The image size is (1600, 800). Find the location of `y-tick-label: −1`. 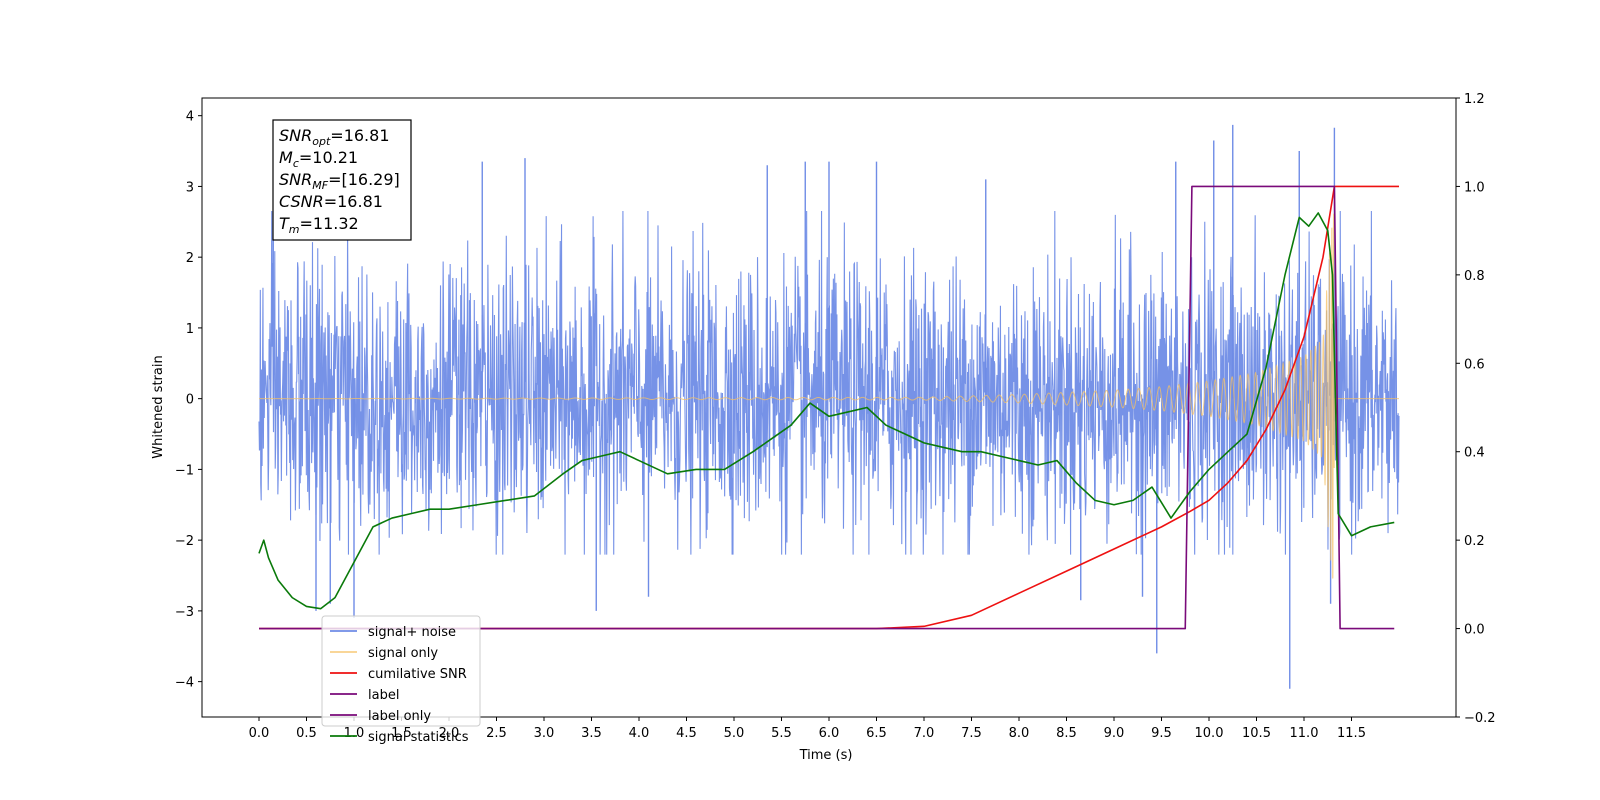

y-tick-label: −1 is located at coordinates (184, 470).